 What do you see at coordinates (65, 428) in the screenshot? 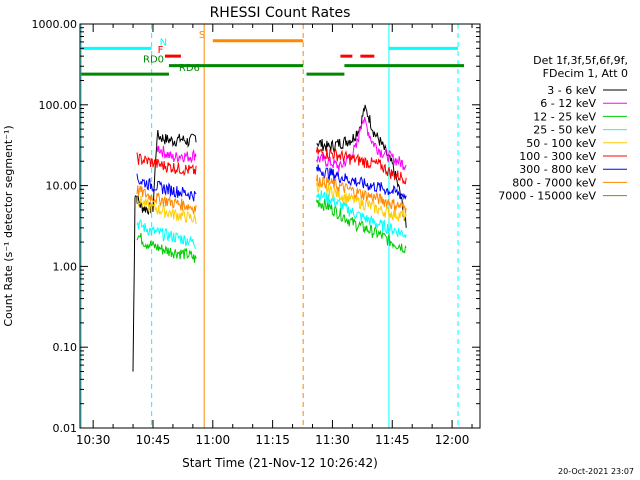
I see `y-tick-label-0: 0.01` at bounding box center [65, 428].